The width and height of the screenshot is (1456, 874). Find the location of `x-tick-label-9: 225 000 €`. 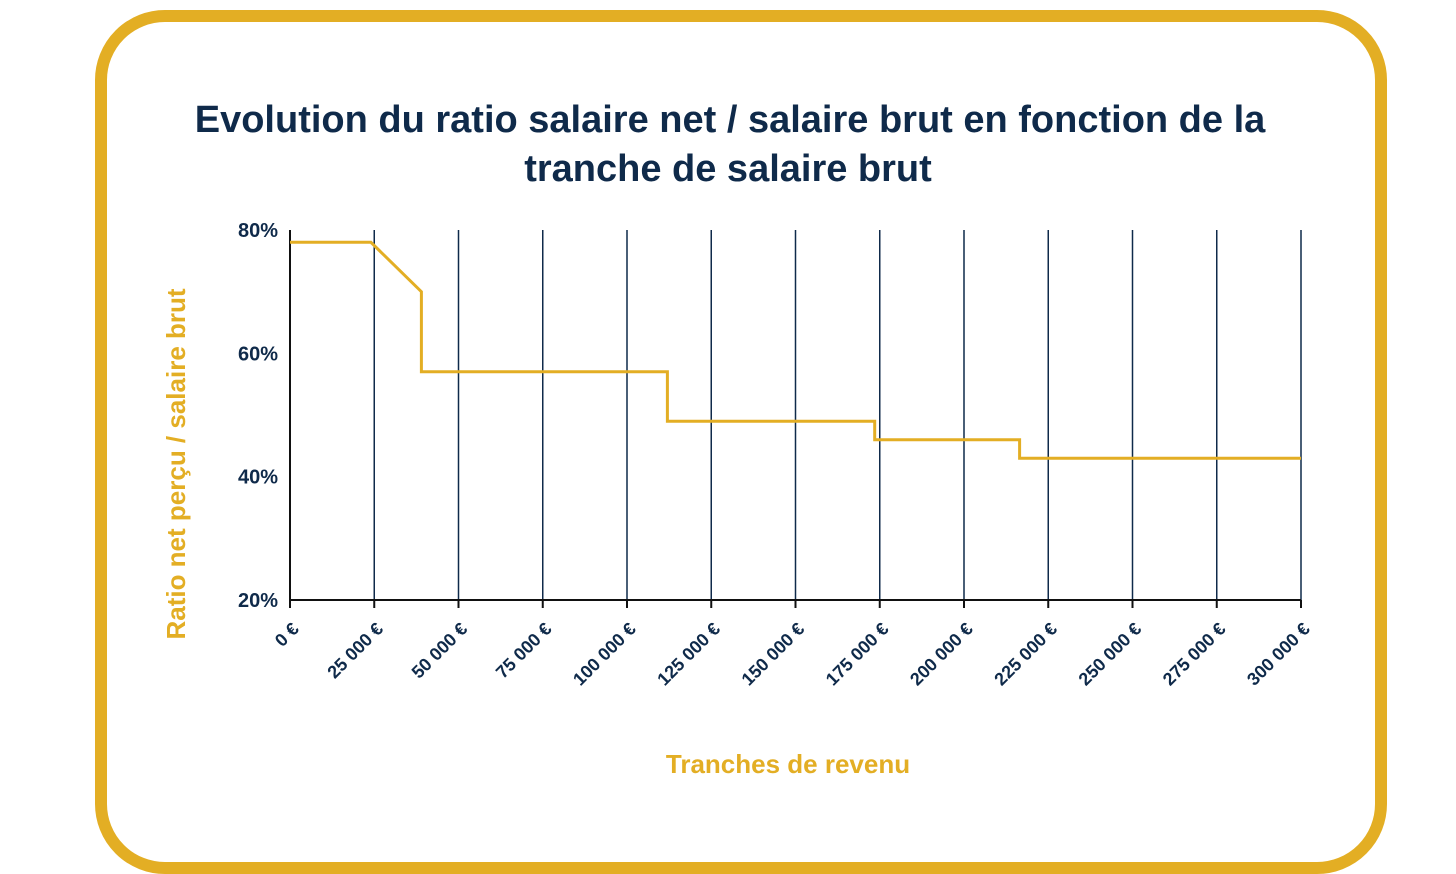

x-tick-label-9: 225 000 € is located at coordinates (1025, 654).